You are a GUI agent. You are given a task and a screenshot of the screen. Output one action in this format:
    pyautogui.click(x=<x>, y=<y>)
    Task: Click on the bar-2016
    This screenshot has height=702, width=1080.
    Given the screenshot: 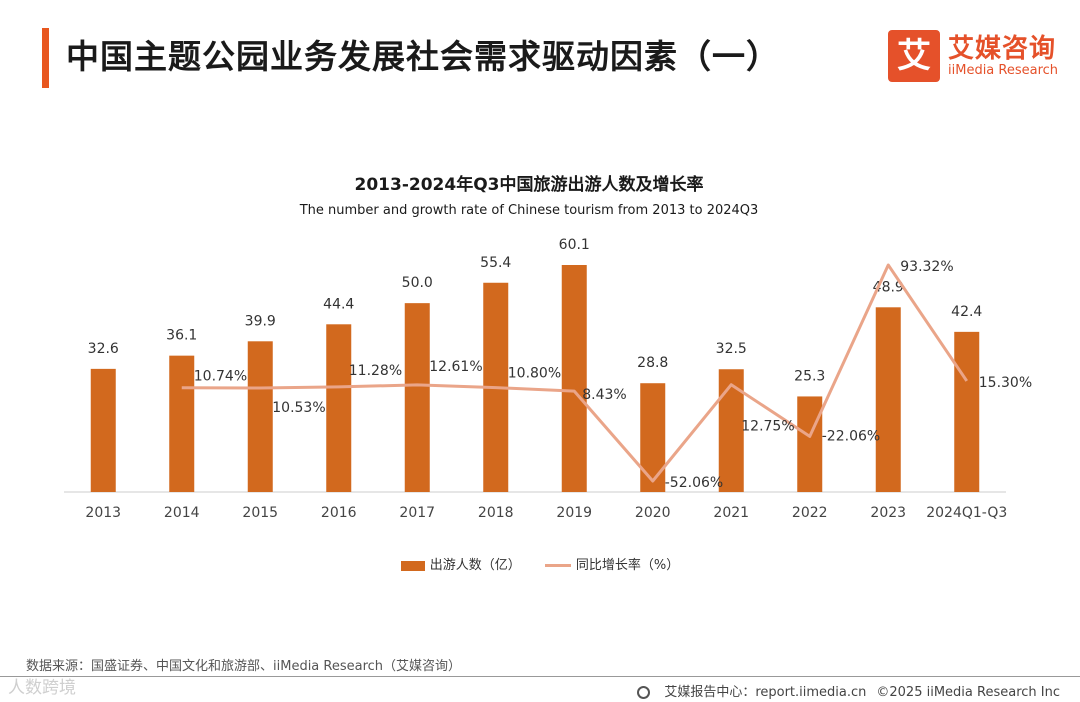 What is the action you would take?
    pyautogui.click(x=339, y=408)
    